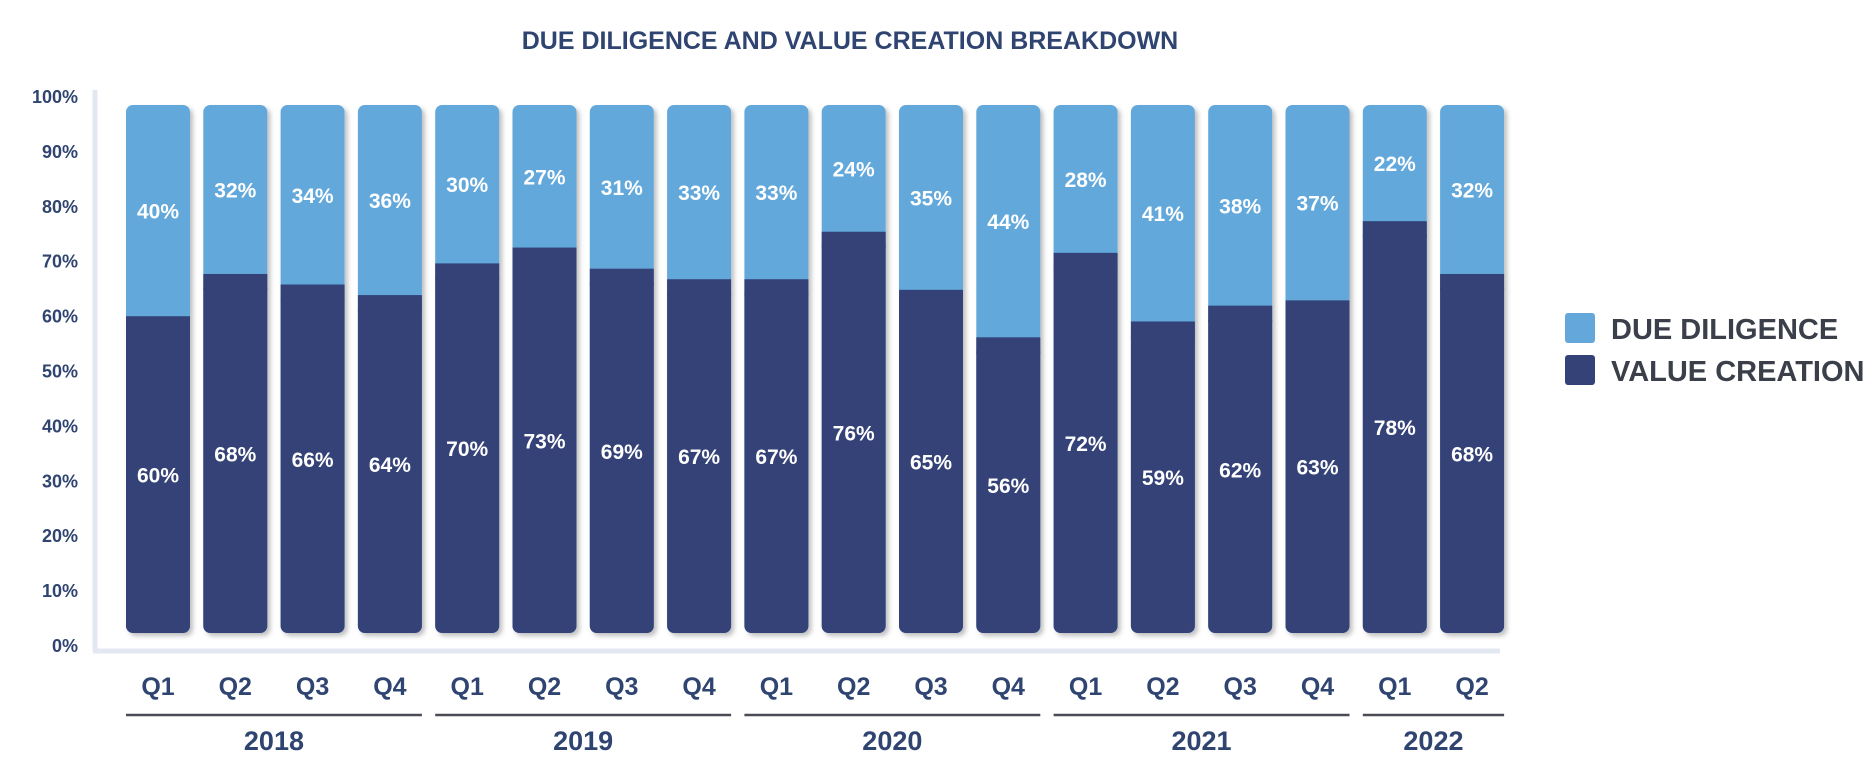 The width and height of the screenshot is (1872, 782). I want to click on y-tick-label: 70%, so click(60, 262).